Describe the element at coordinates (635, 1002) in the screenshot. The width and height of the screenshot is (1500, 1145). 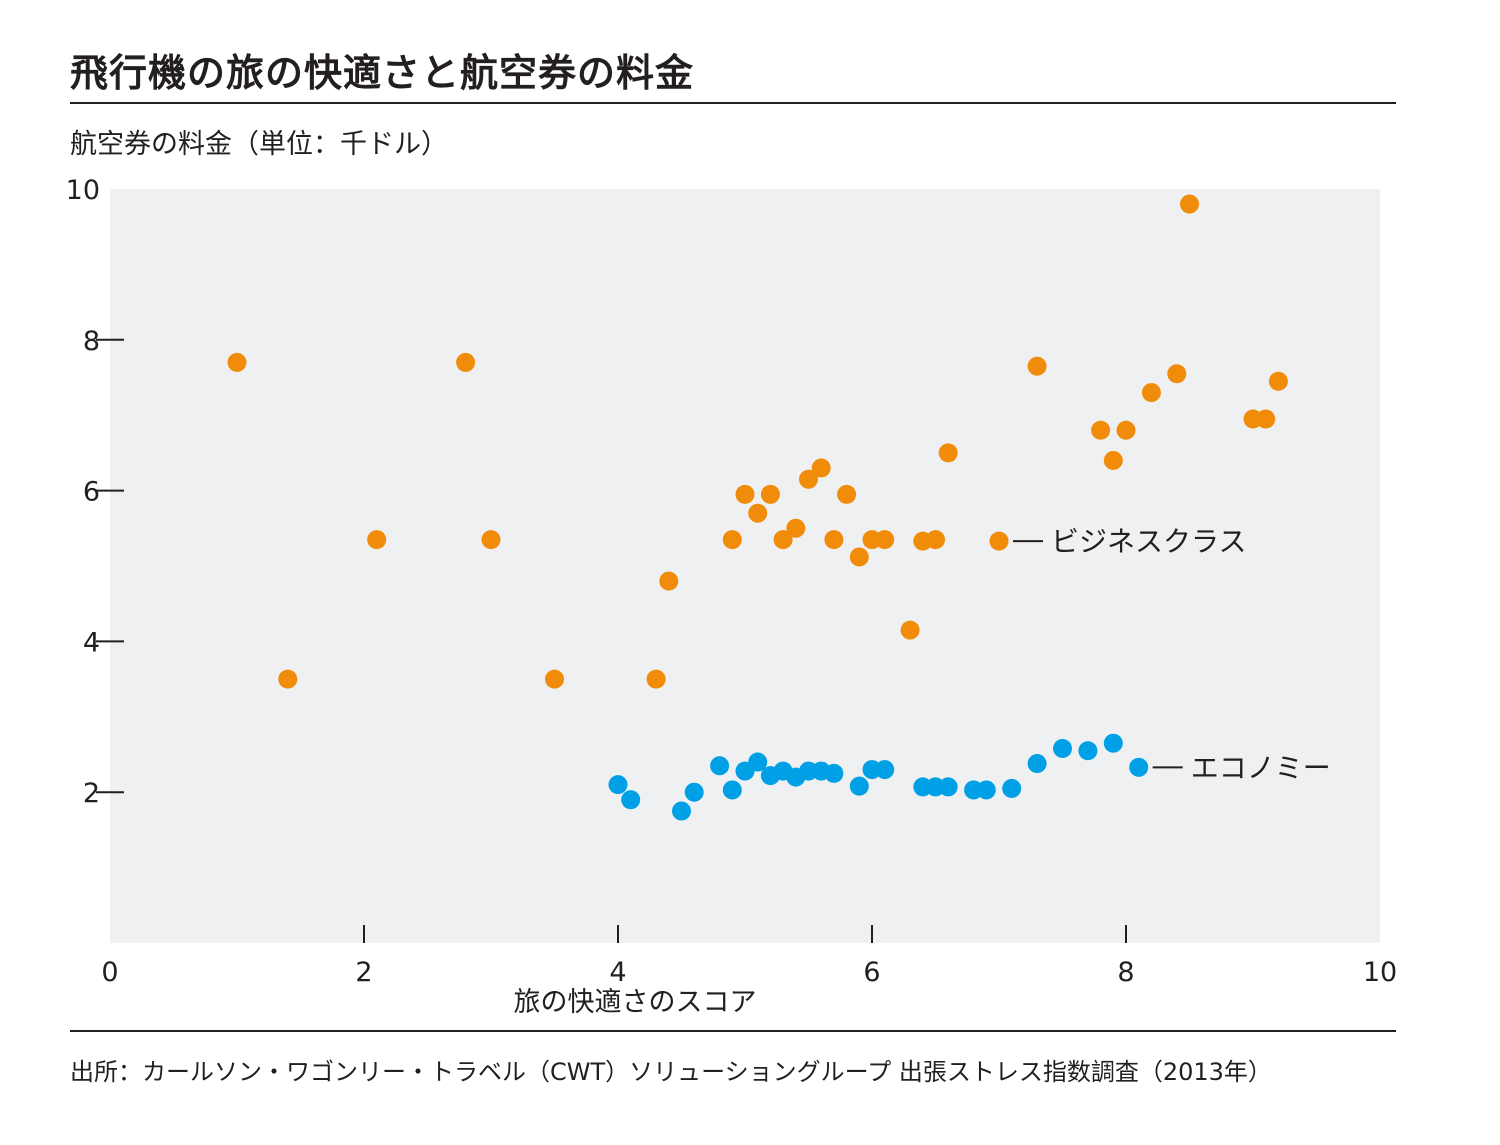
I see `x-axis-label: 旅の快適さのスコア` at that location.